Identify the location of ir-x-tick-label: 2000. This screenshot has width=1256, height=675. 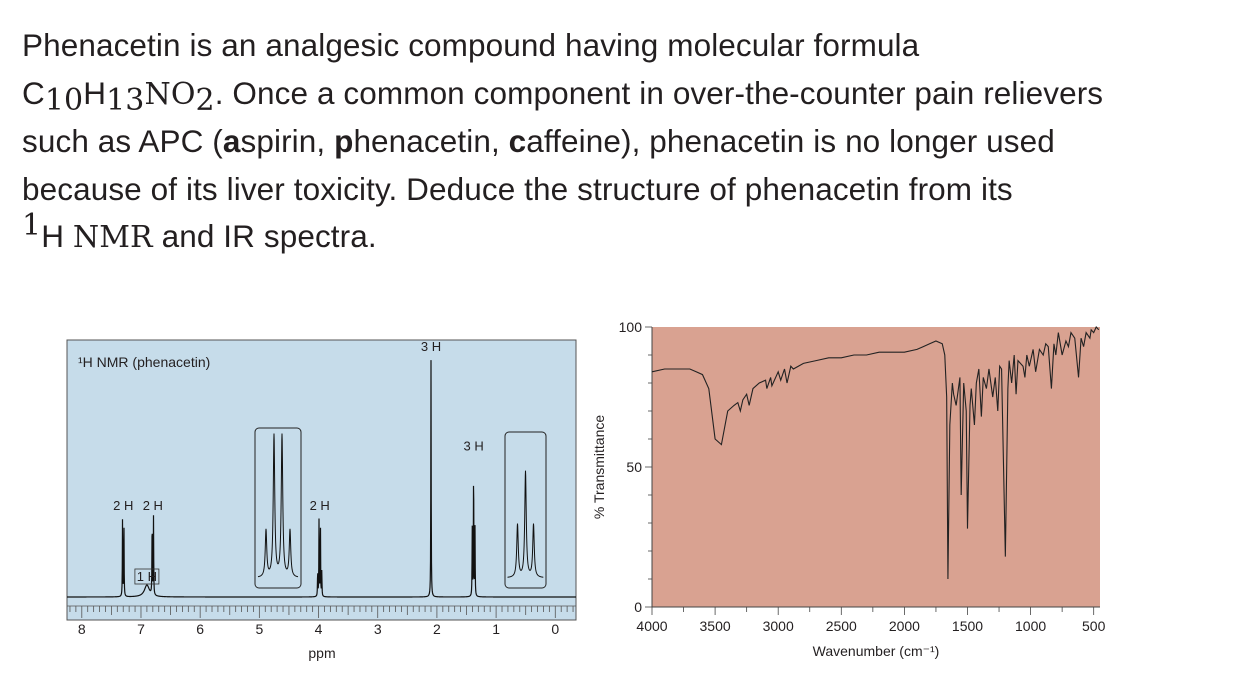
(904, 626).